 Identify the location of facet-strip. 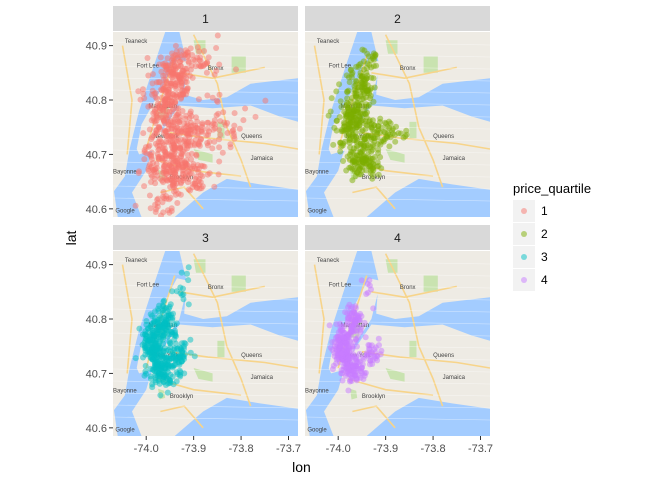
(397, 237).